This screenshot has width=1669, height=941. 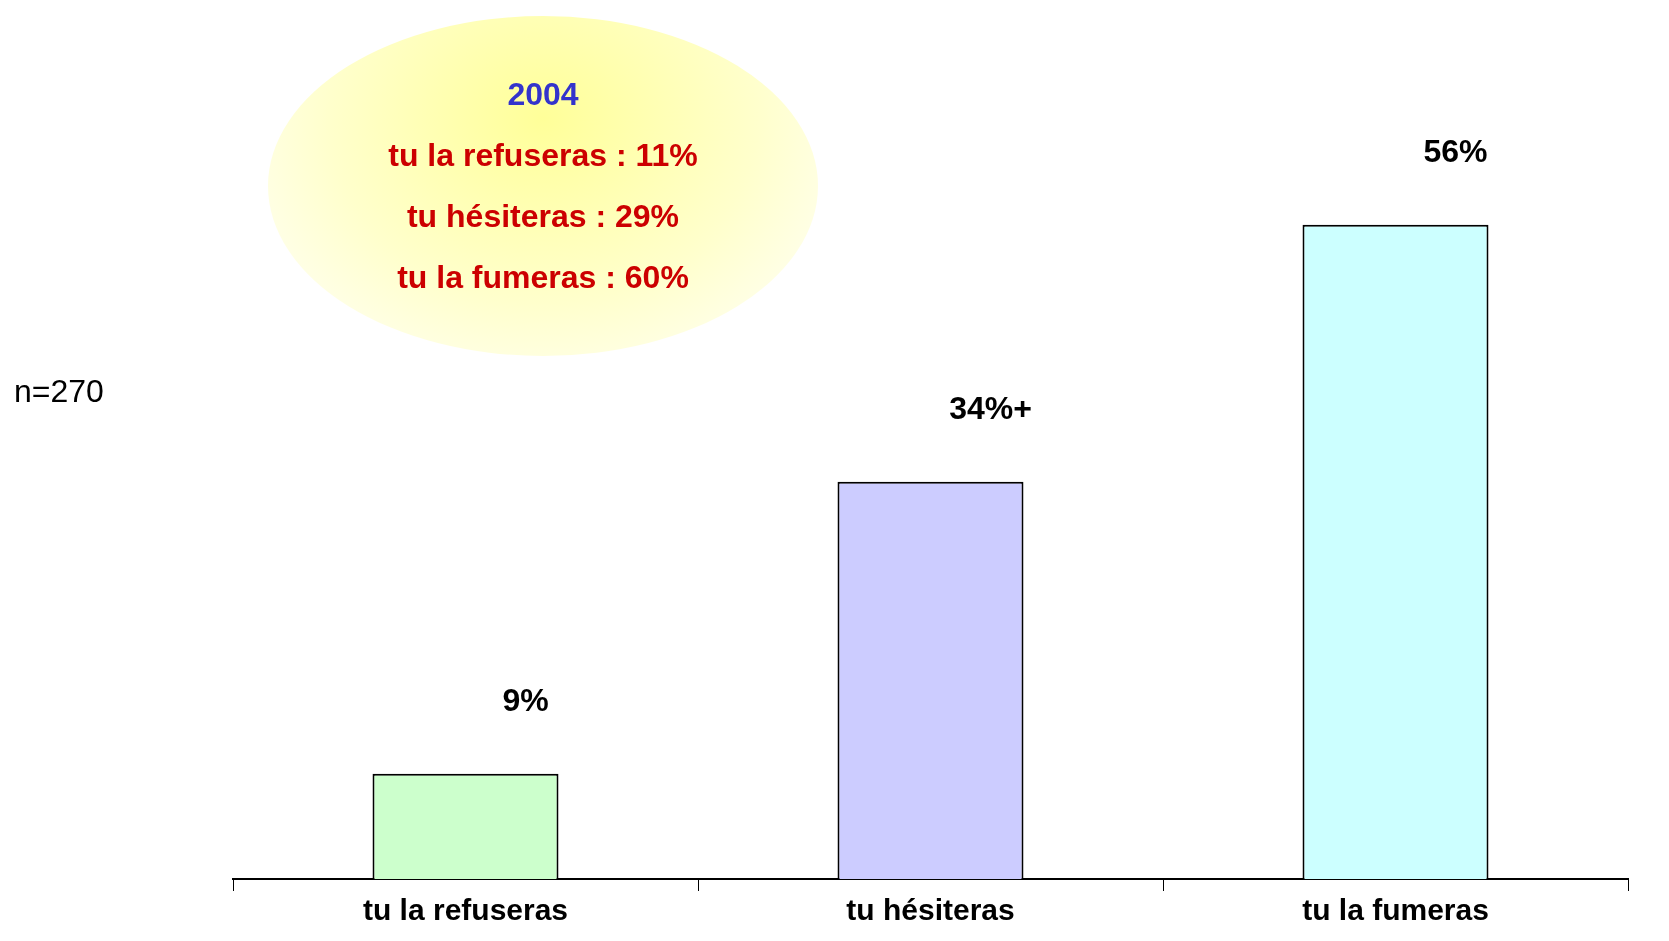 I want to click on text: n=270, so click(x=59, y=391).